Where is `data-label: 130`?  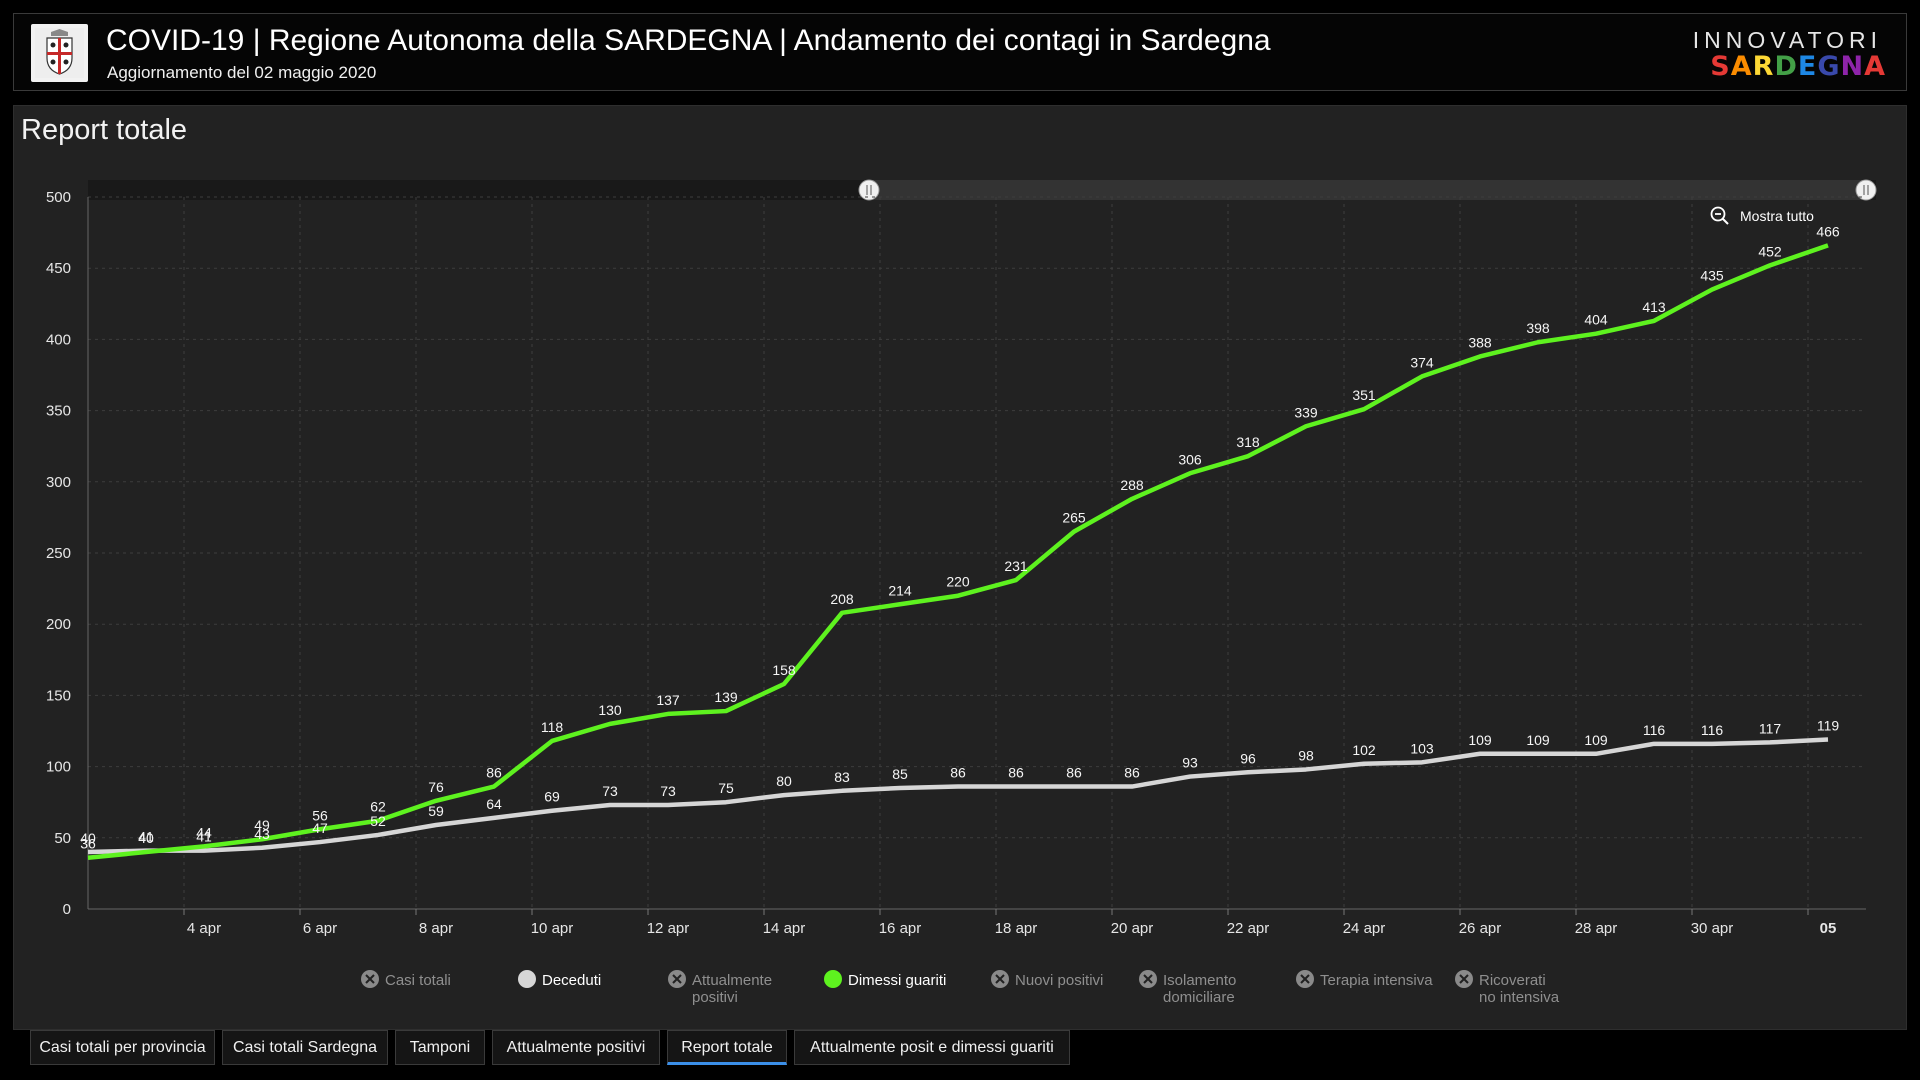
data-label: 130 is located at coordinates (610, 710).